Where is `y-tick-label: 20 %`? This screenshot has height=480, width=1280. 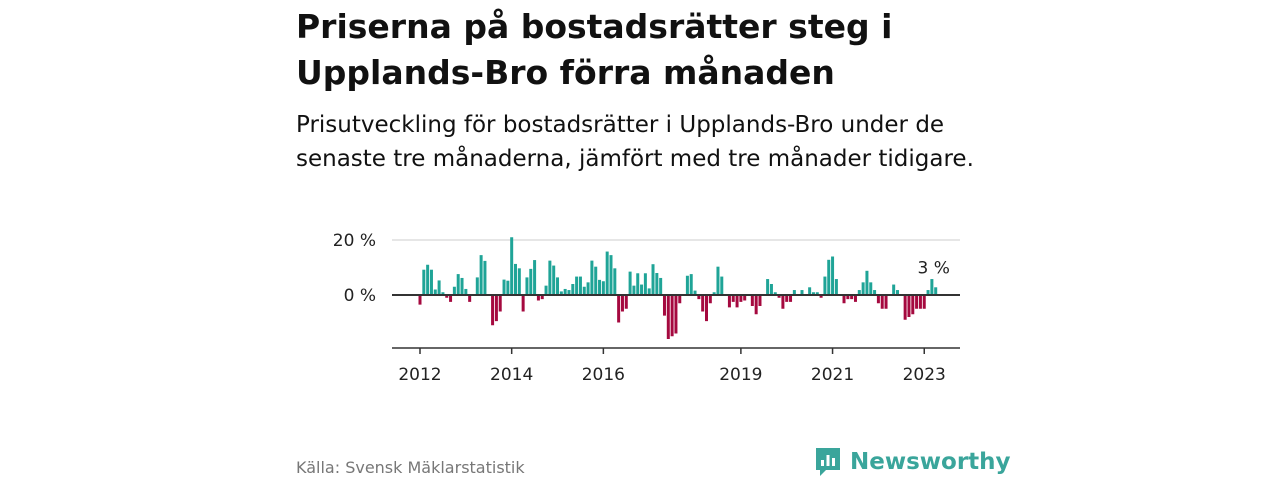 y-tick-label: 20 % is located at coordinates (354, 241).